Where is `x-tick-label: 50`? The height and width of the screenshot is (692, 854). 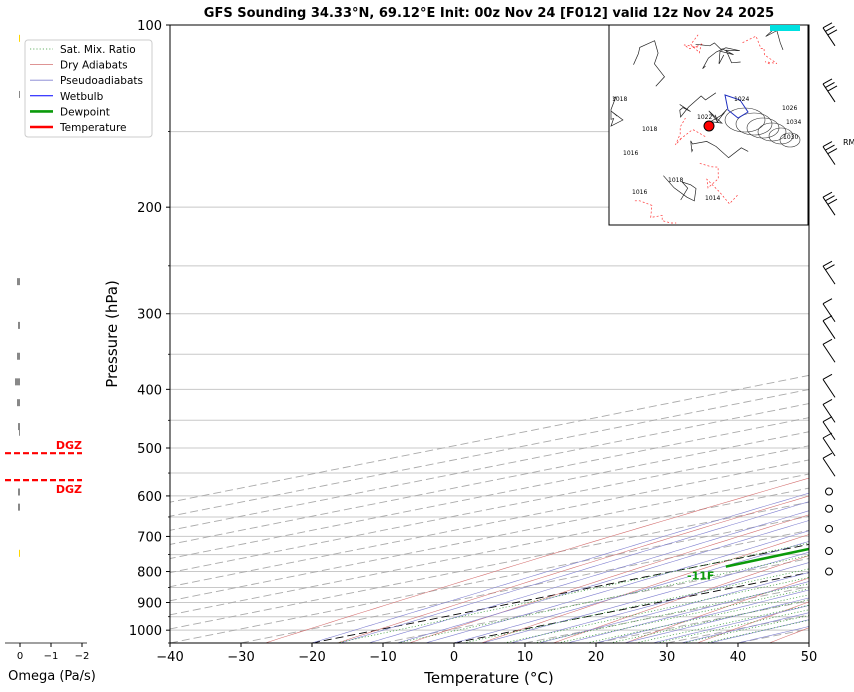
x-tick-label: 50 is located at coordinates (809, 657).